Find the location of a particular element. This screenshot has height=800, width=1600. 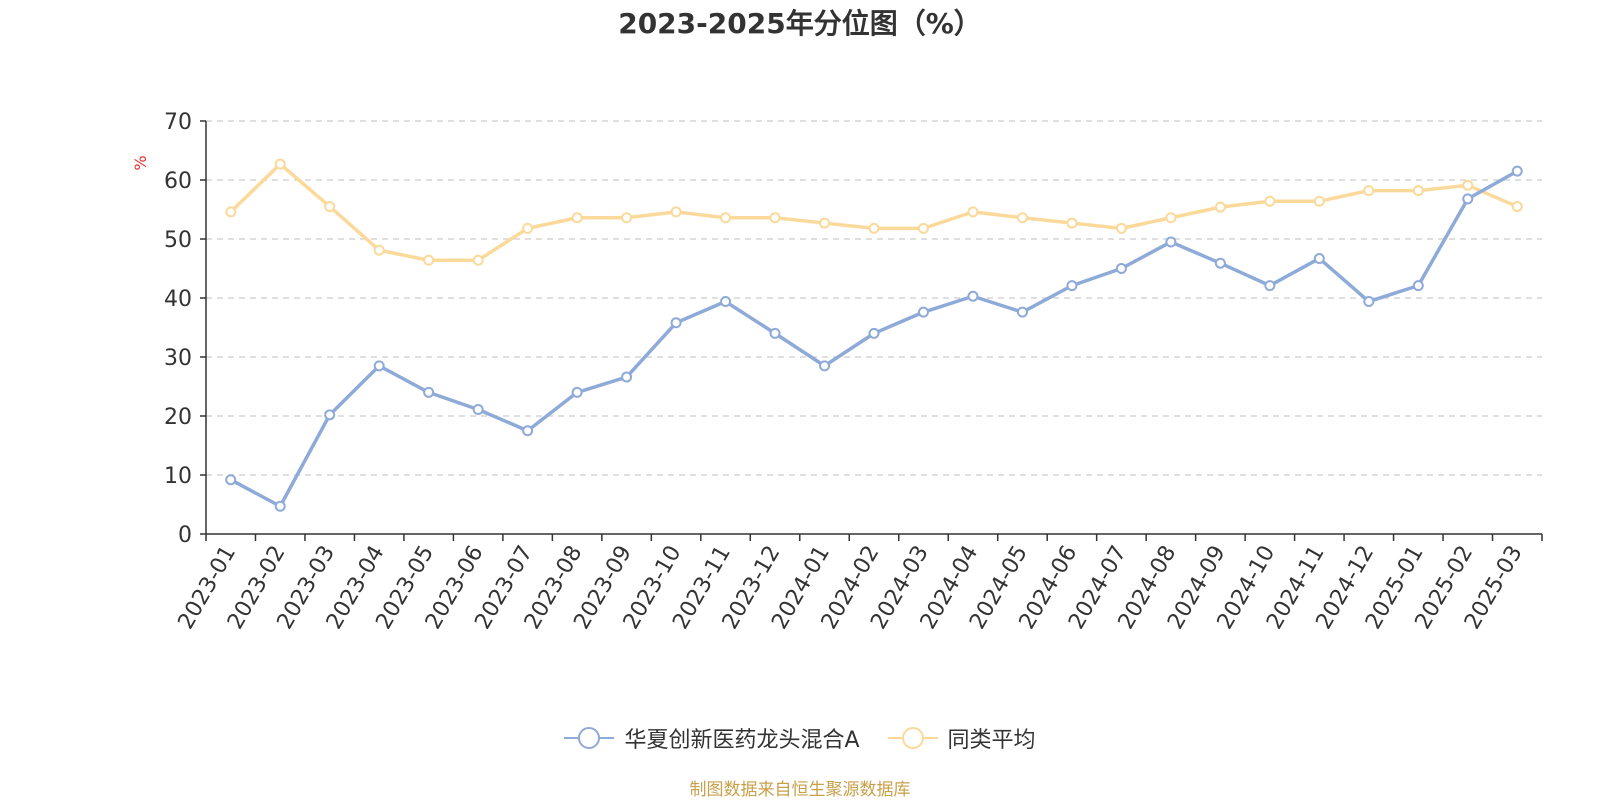

series-group is located at coordinates (874, 212).